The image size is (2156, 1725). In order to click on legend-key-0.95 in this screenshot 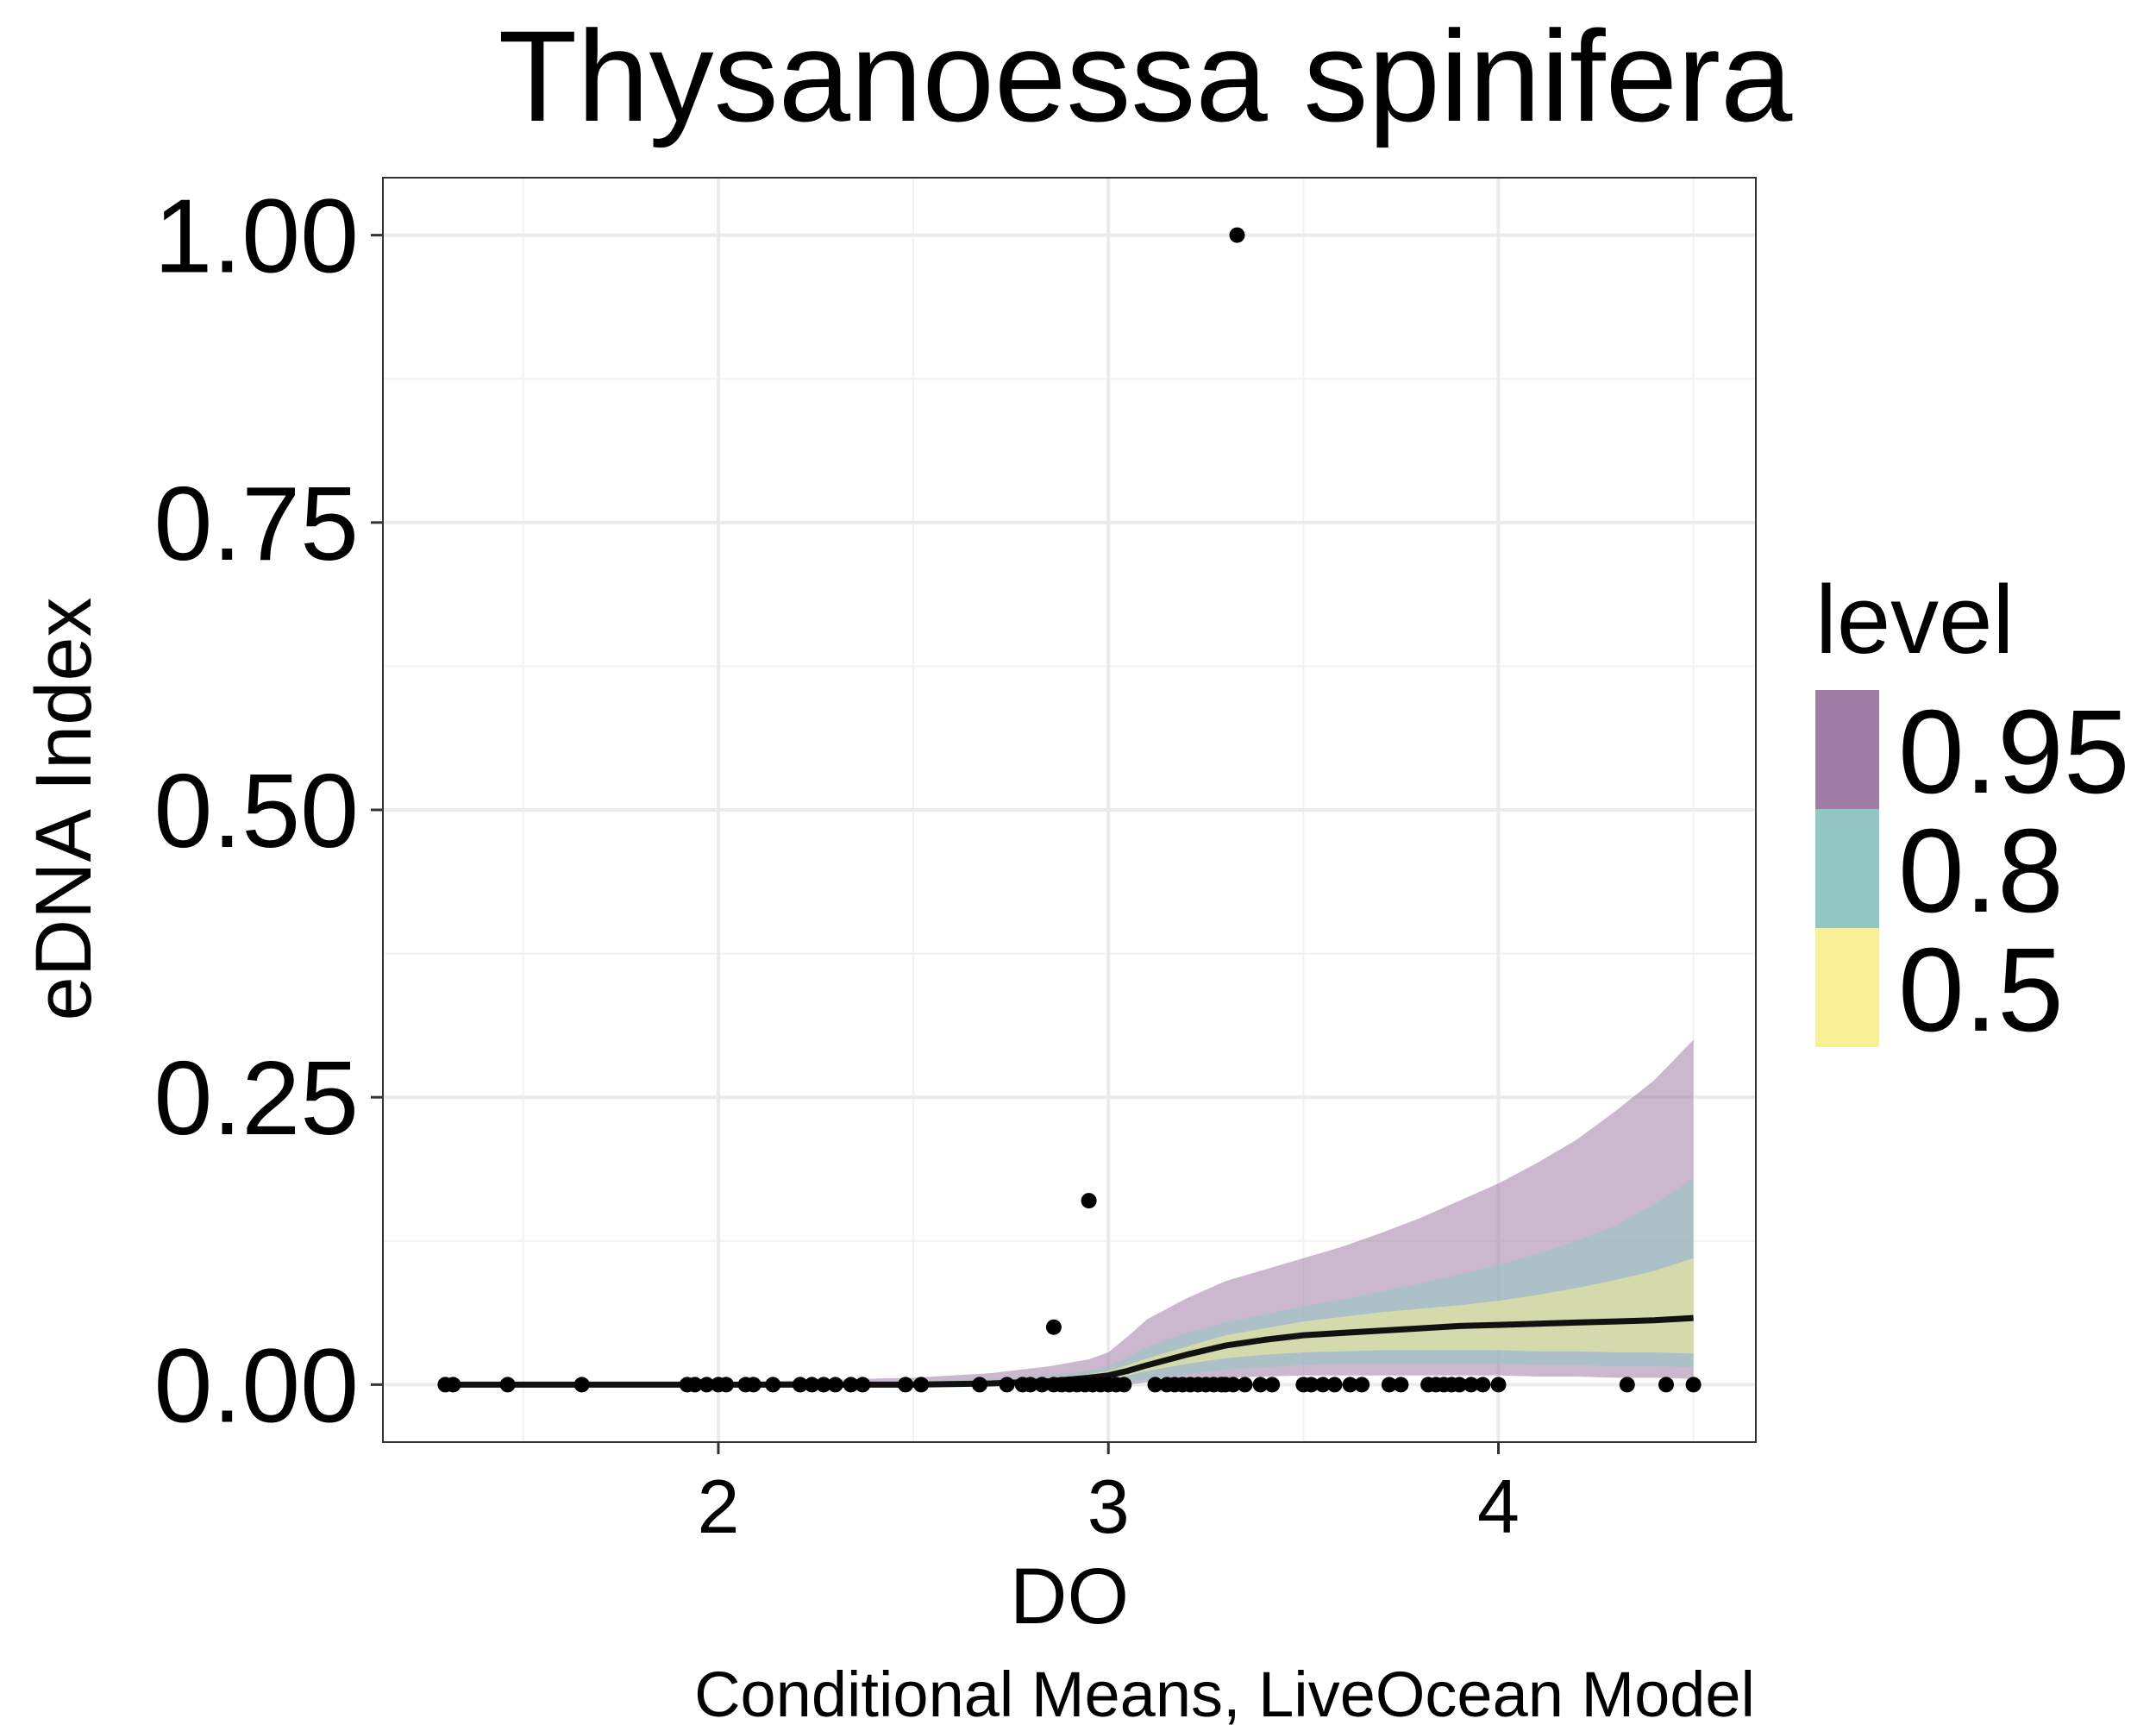, I will do `click(1847, 750)`.